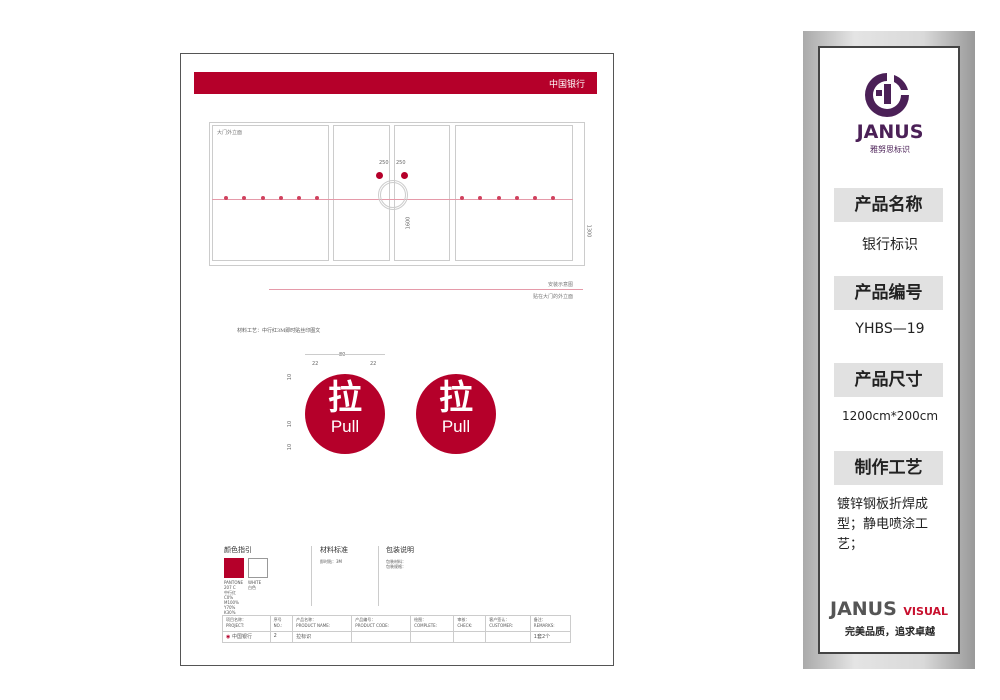  I want to click on spec-line: 白色, so click(252, 587).